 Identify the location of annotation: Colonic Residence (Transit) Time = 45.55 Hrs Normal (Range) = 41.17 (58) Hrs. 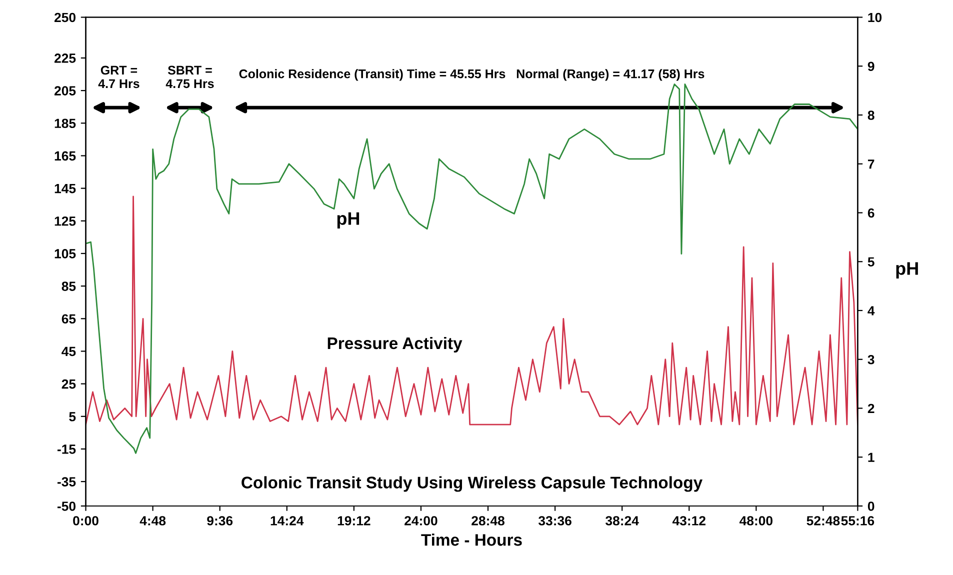
(471, 75).